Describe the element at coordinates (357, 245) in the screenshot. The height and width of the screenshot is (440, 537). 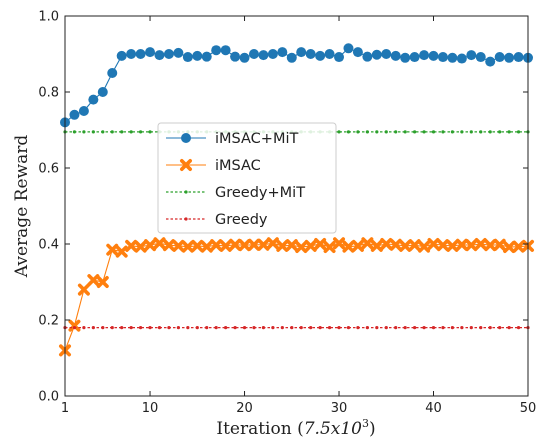
I see `series-1-point-31-stroke-b` at that location.